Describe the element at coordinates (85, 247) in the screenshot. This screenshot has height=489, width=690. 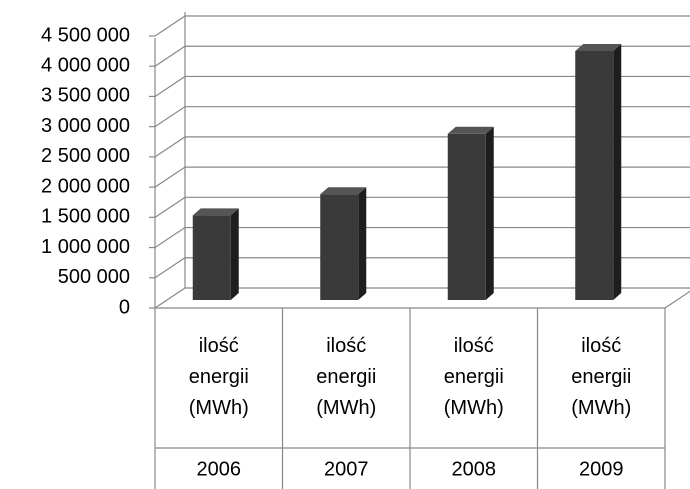
I see `y-tick-label: 1 000 000` at that location.